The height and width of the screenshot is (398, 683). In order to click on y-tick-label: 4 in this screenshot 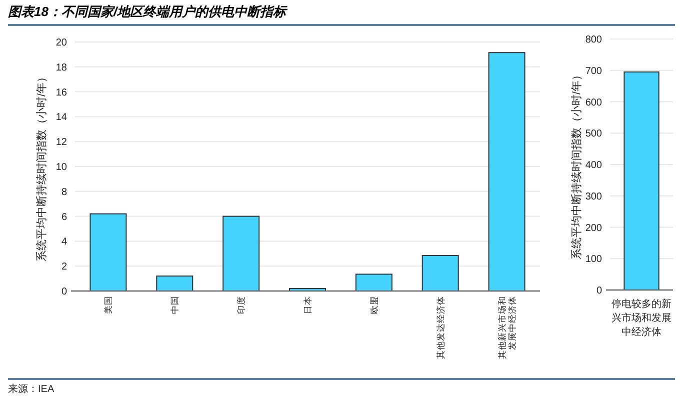, I will do `click(64, 242)`.